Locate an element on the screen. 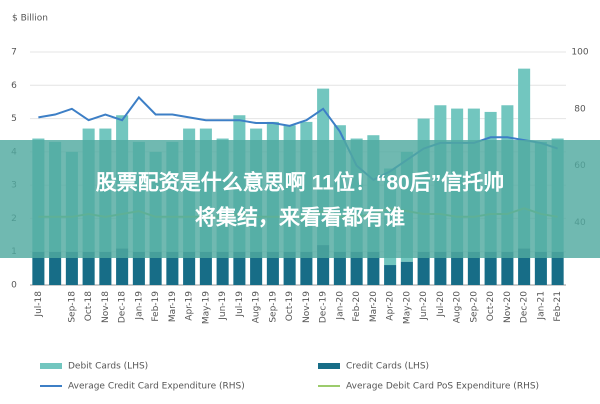 This screenshot has height=404, width=600. x-tick-label: Nov-19 is located at coordinates (307, 307).